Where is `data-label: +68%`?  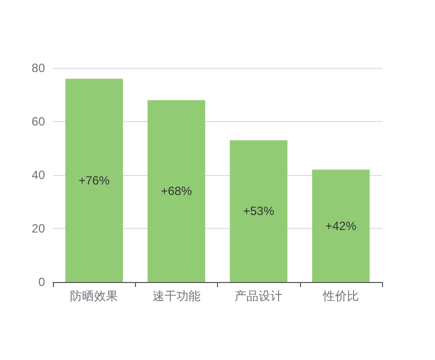 data-label: +68% is located at coordinates (176, 191).